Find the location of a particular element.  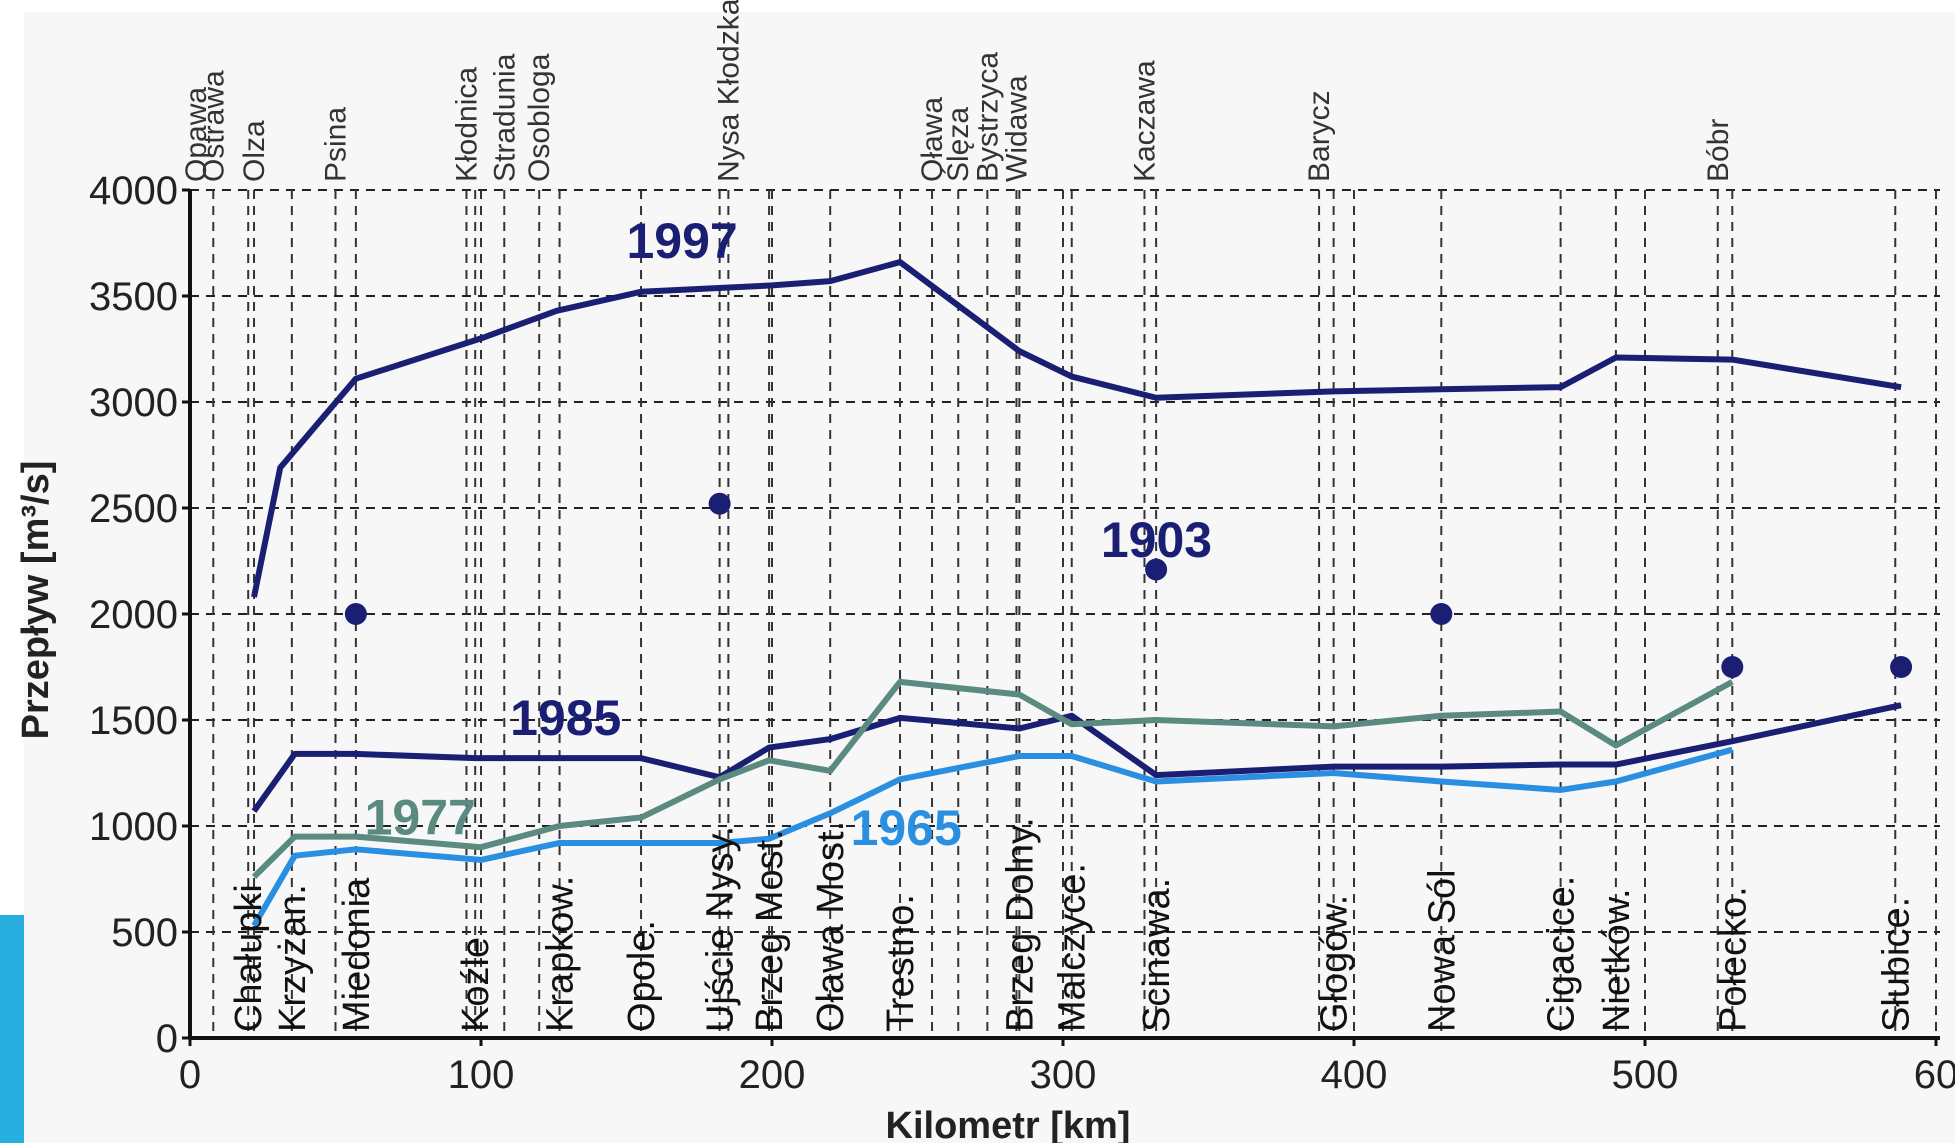

x-tick-label: 500 is located at coordinates (1645, 1075).